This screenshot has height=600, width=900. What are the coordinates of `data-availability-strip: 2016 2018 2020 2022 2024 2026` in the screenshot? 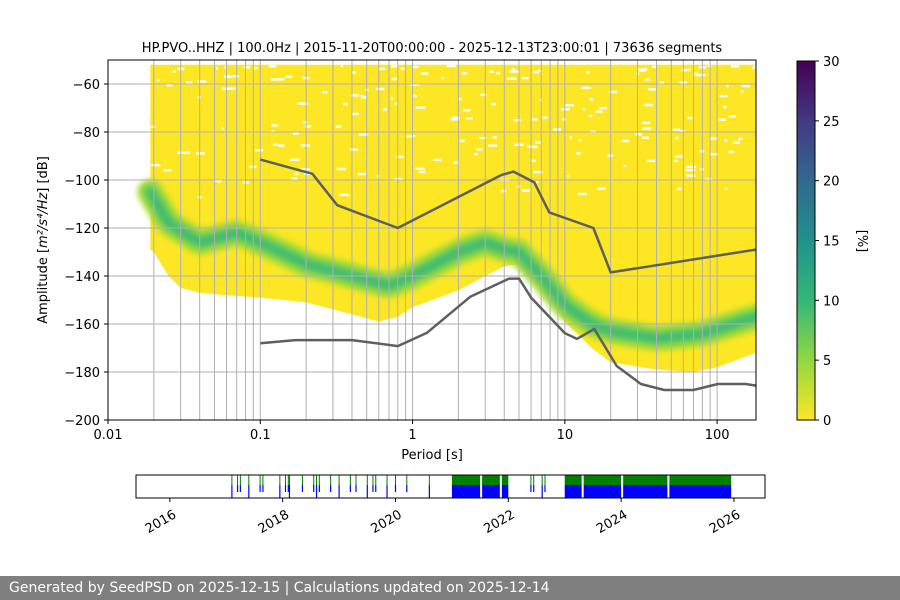 It's located at (450, 505).